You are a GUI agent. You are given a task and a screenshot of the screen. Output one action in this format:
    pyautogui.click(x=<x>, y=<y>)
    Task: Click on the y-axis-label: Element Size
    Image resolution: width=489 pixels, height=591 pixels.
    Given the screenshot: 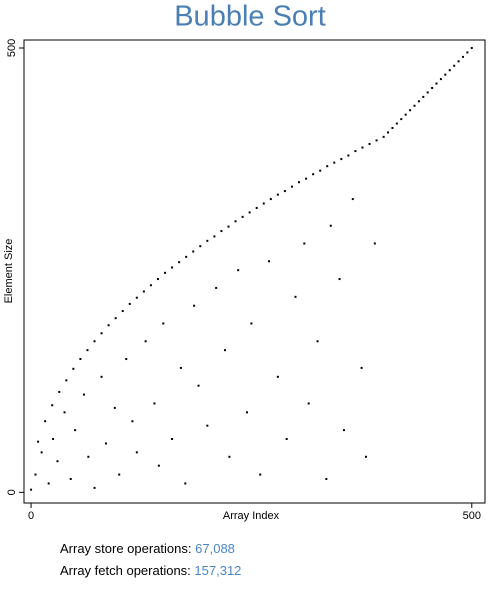 What is the action you would take?
    pyautogui.click(x=9, y=271)
    